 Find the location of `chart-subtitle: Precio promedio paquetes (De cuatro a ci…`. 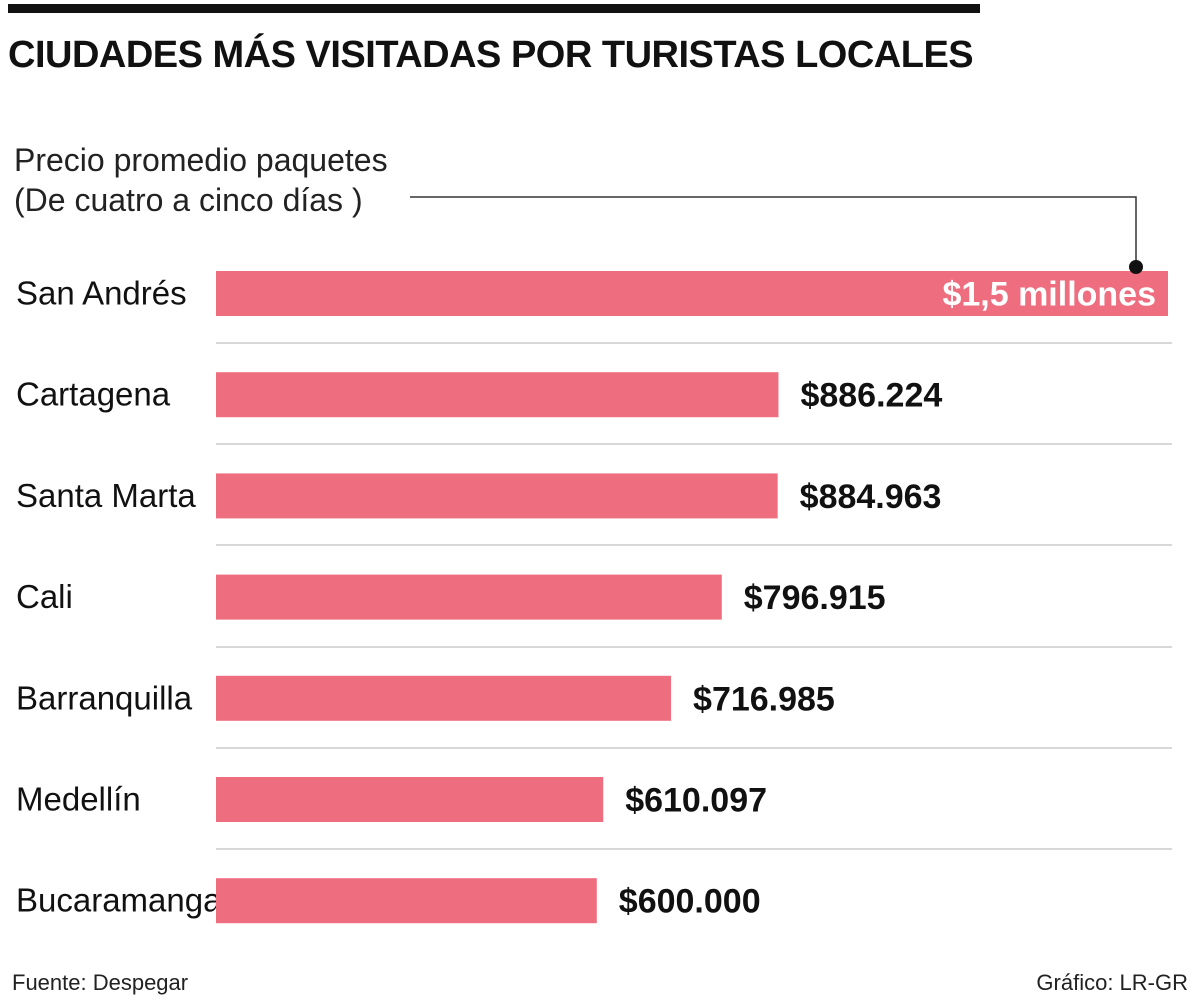

chart-subtitle: Precio promedio paquetes (De cuatro a ci… is located at coordinates (201, 180).